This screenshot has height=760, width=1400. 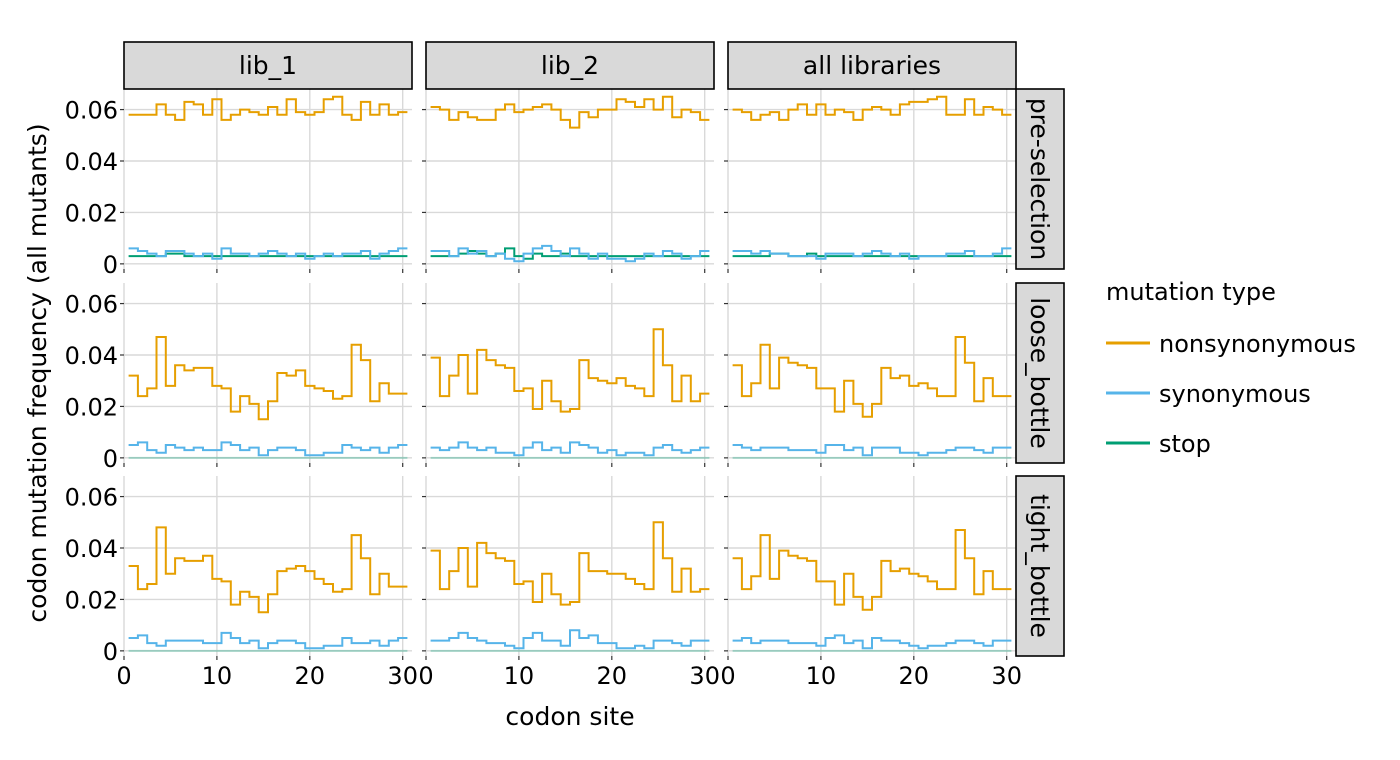 I want to click on panel-tight-bottle-all-libraries, so click(x=871, y=566).